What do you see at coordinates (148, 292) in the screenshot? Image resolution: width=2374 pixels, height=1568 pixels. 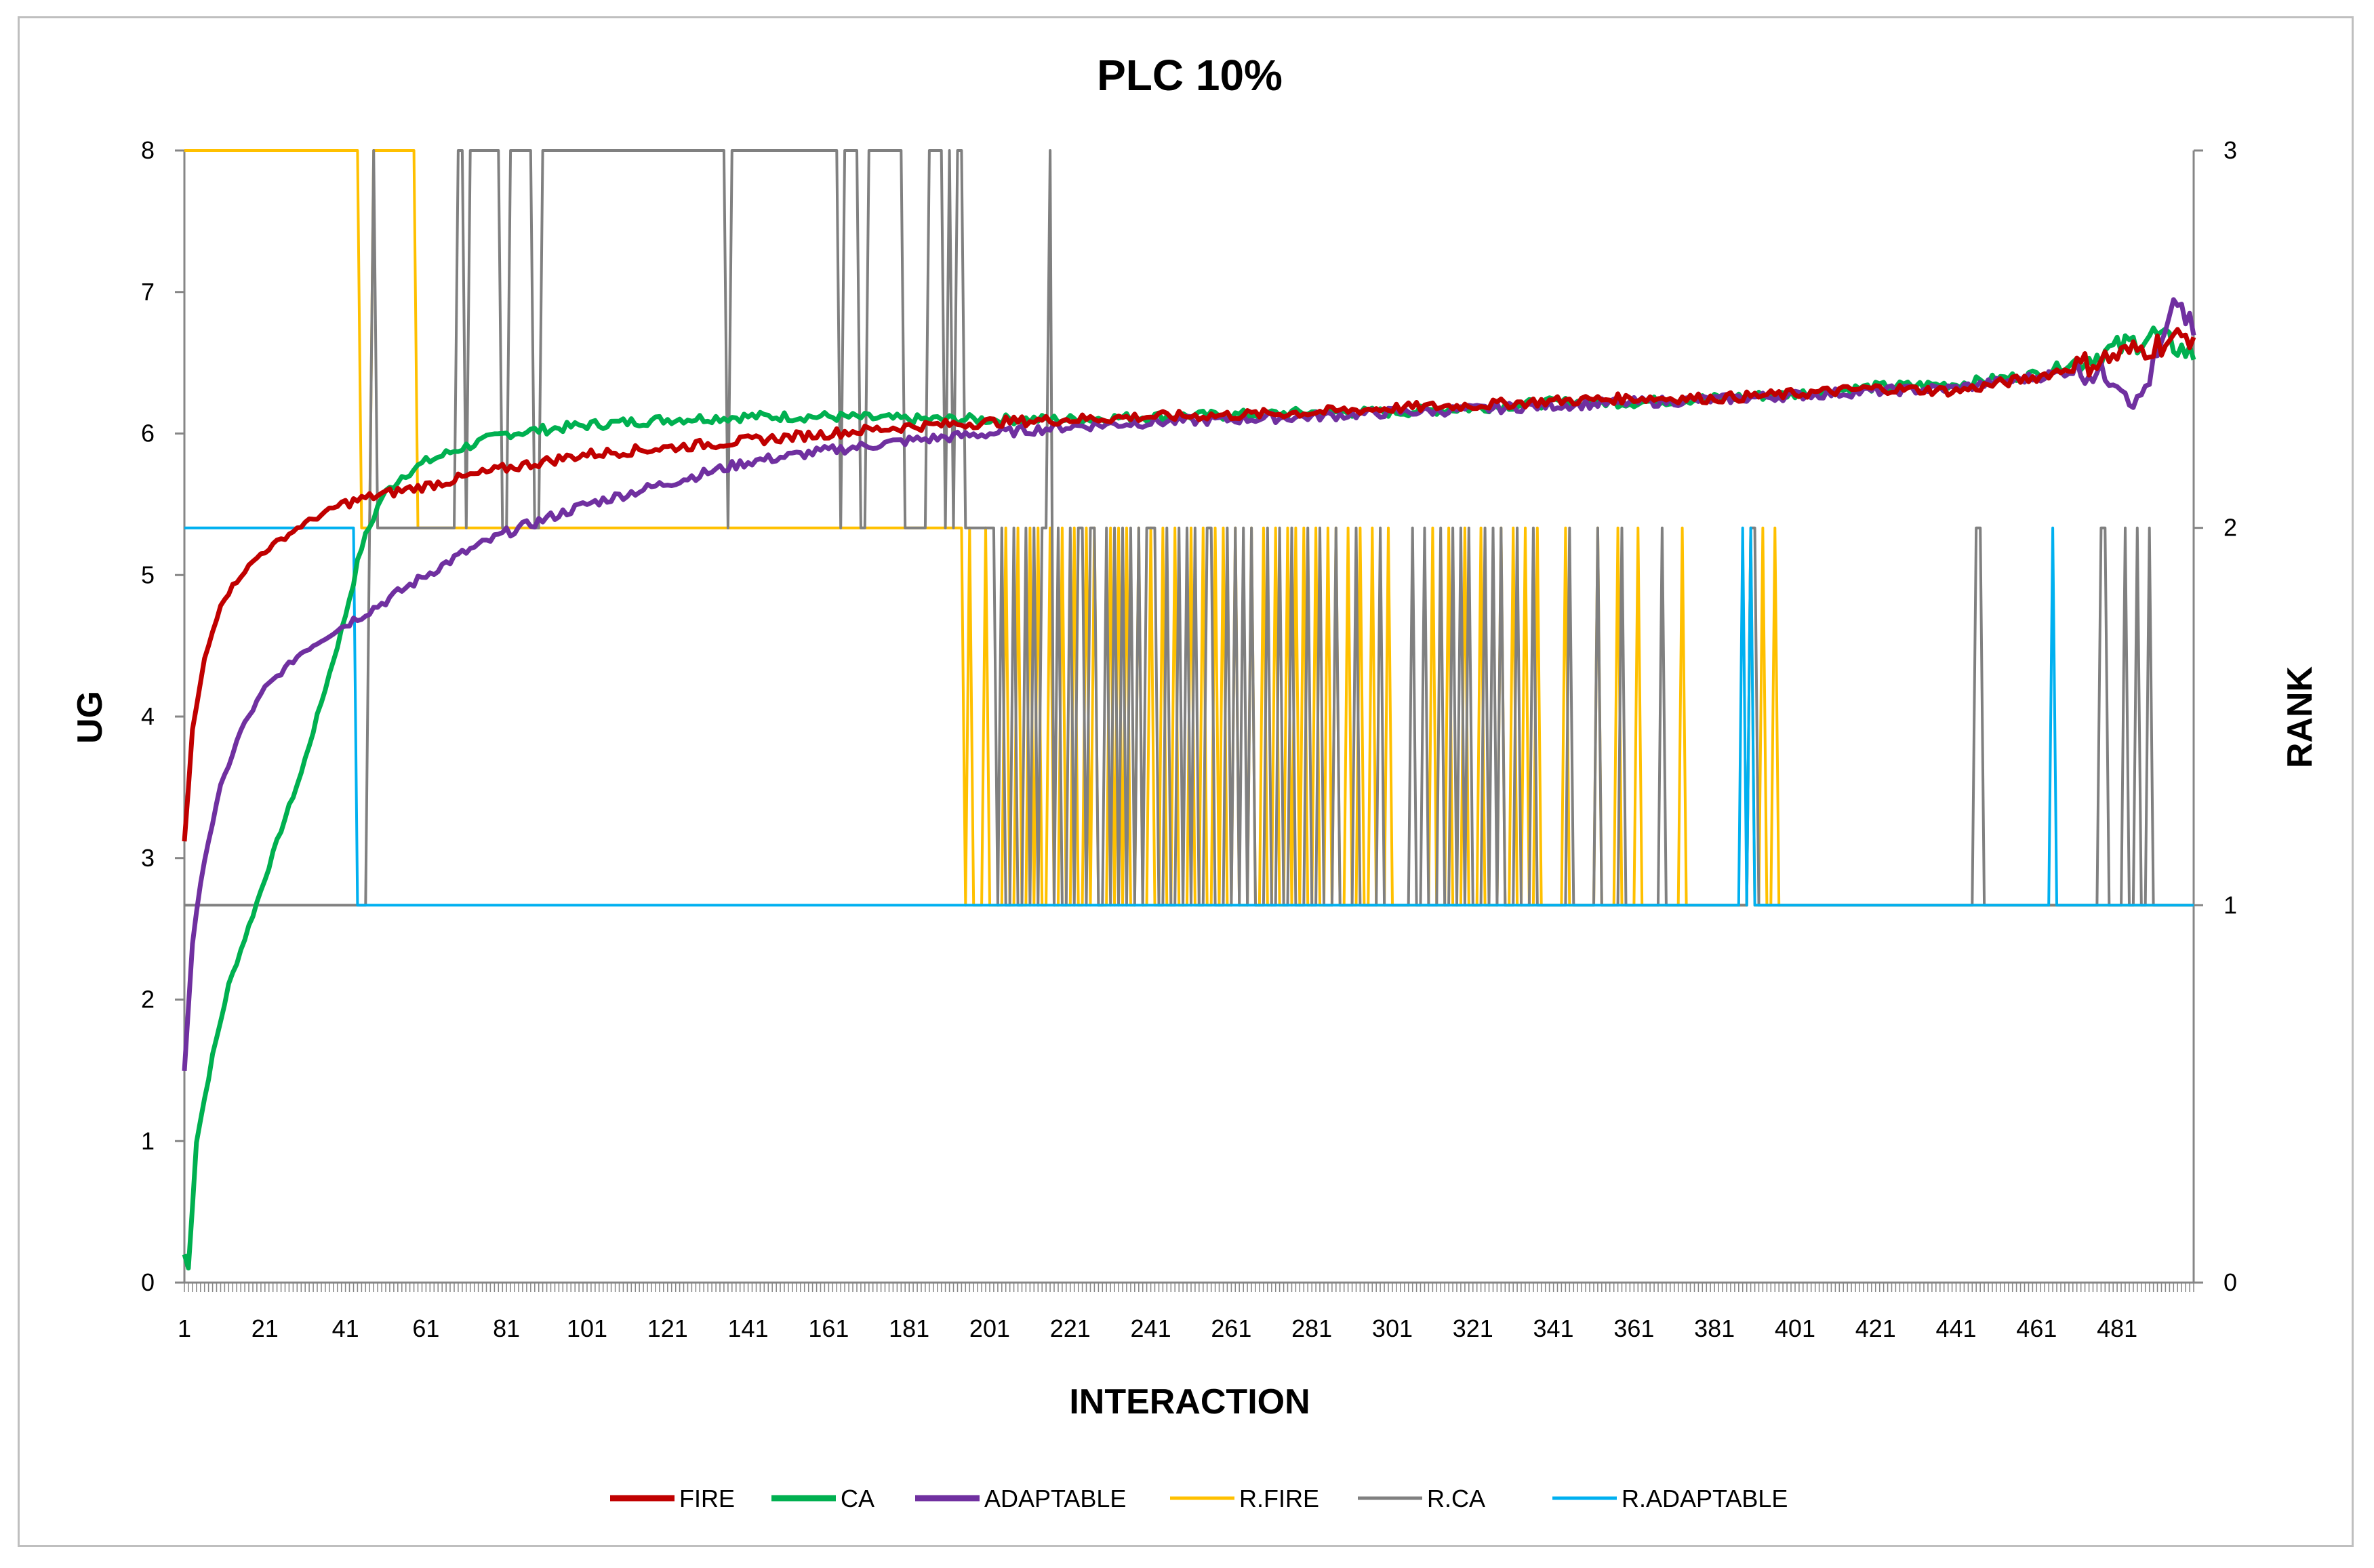 I see `y-tick-label: 7` at bounding box center [148, 292].